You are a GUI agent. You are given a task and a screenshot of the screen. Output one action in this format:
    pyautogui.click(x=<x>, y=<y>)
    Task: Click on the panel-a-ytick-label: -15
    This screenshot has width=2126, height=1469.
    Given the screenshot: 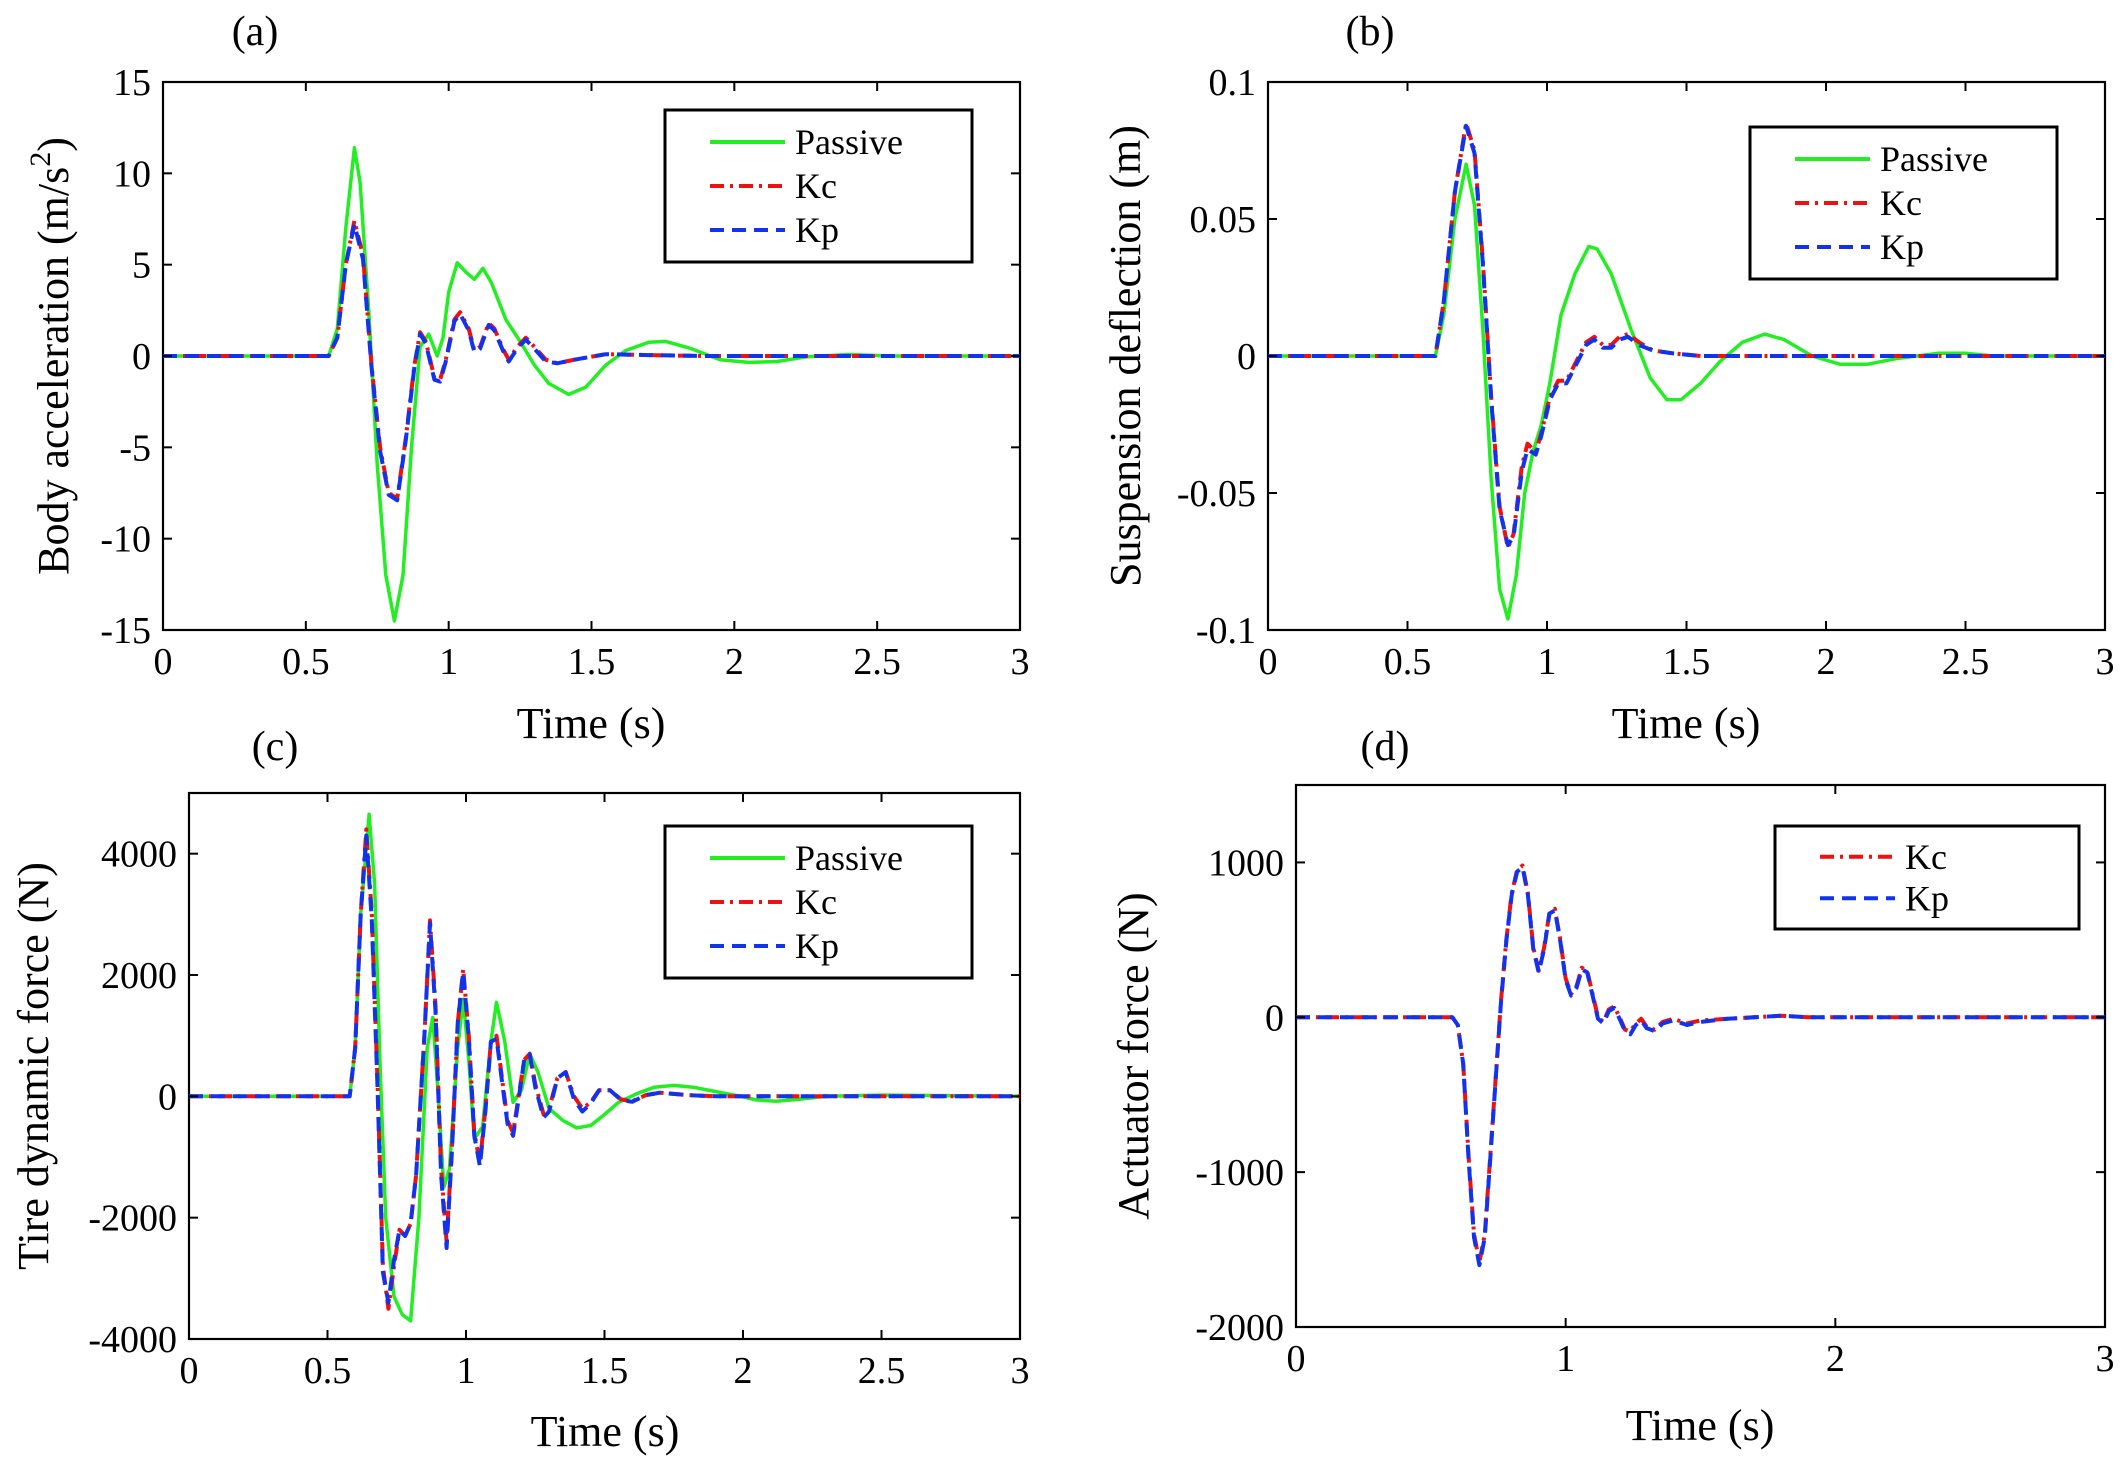 What is the action you would take?
    pyautogui.click(x=125, y=631)
    